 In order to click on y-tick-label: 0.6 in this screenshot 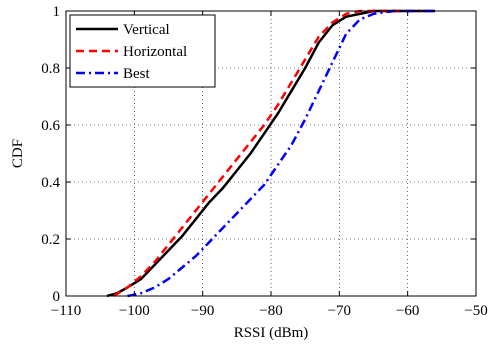, I will do `click(50, 126)`.